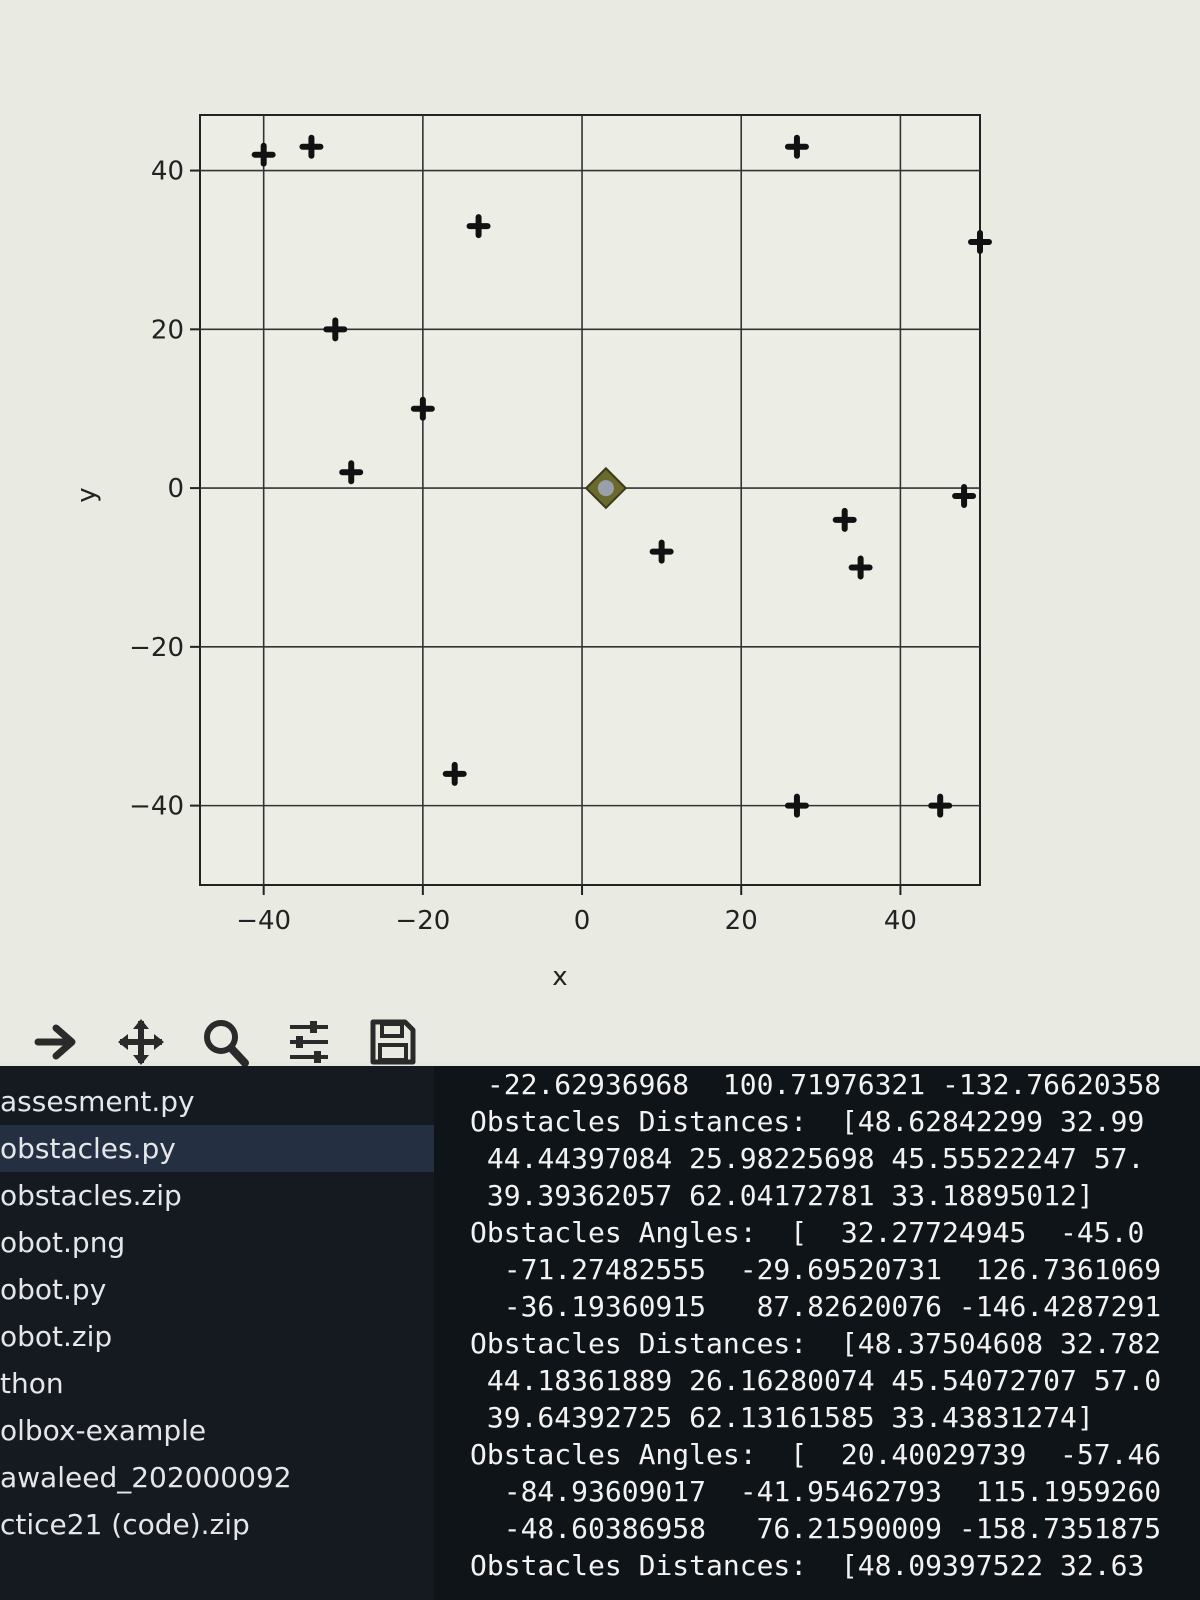 The image size is (1200, 1600). I want to click on file-item: obot.zip, so click(56, 1336).